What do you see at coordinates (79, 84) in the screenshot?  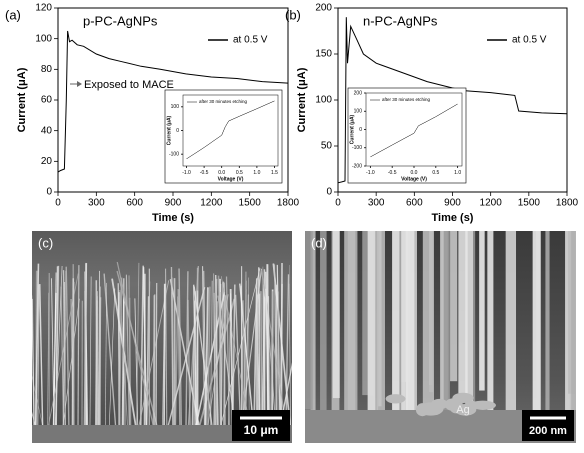 I see `annotation-arrowhead` at bounding box center [79, 84].